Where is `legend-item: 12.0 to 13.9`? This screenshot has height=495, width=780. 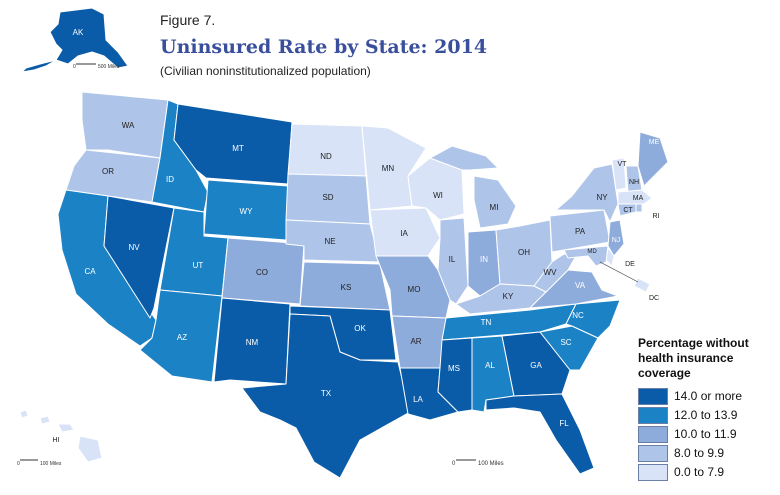 legend-item: 12.0 to 13.9 is located at coordinates (708, 415).